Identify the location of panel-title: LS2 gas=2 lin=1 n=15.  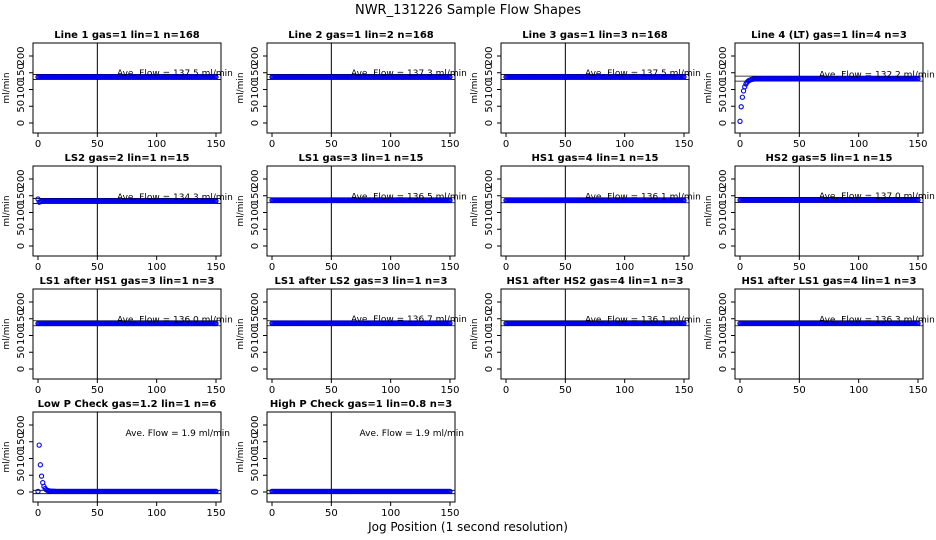
(127, 158).